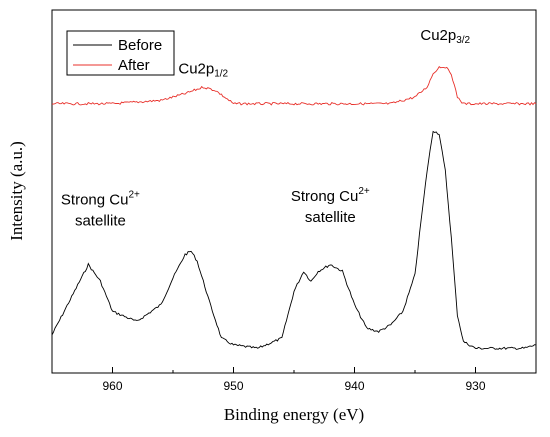 Image resolution: width=550 pixels, height=437 pixels. I want to click on y-axis-label: Intensity (a.u.), so click(16, 191).